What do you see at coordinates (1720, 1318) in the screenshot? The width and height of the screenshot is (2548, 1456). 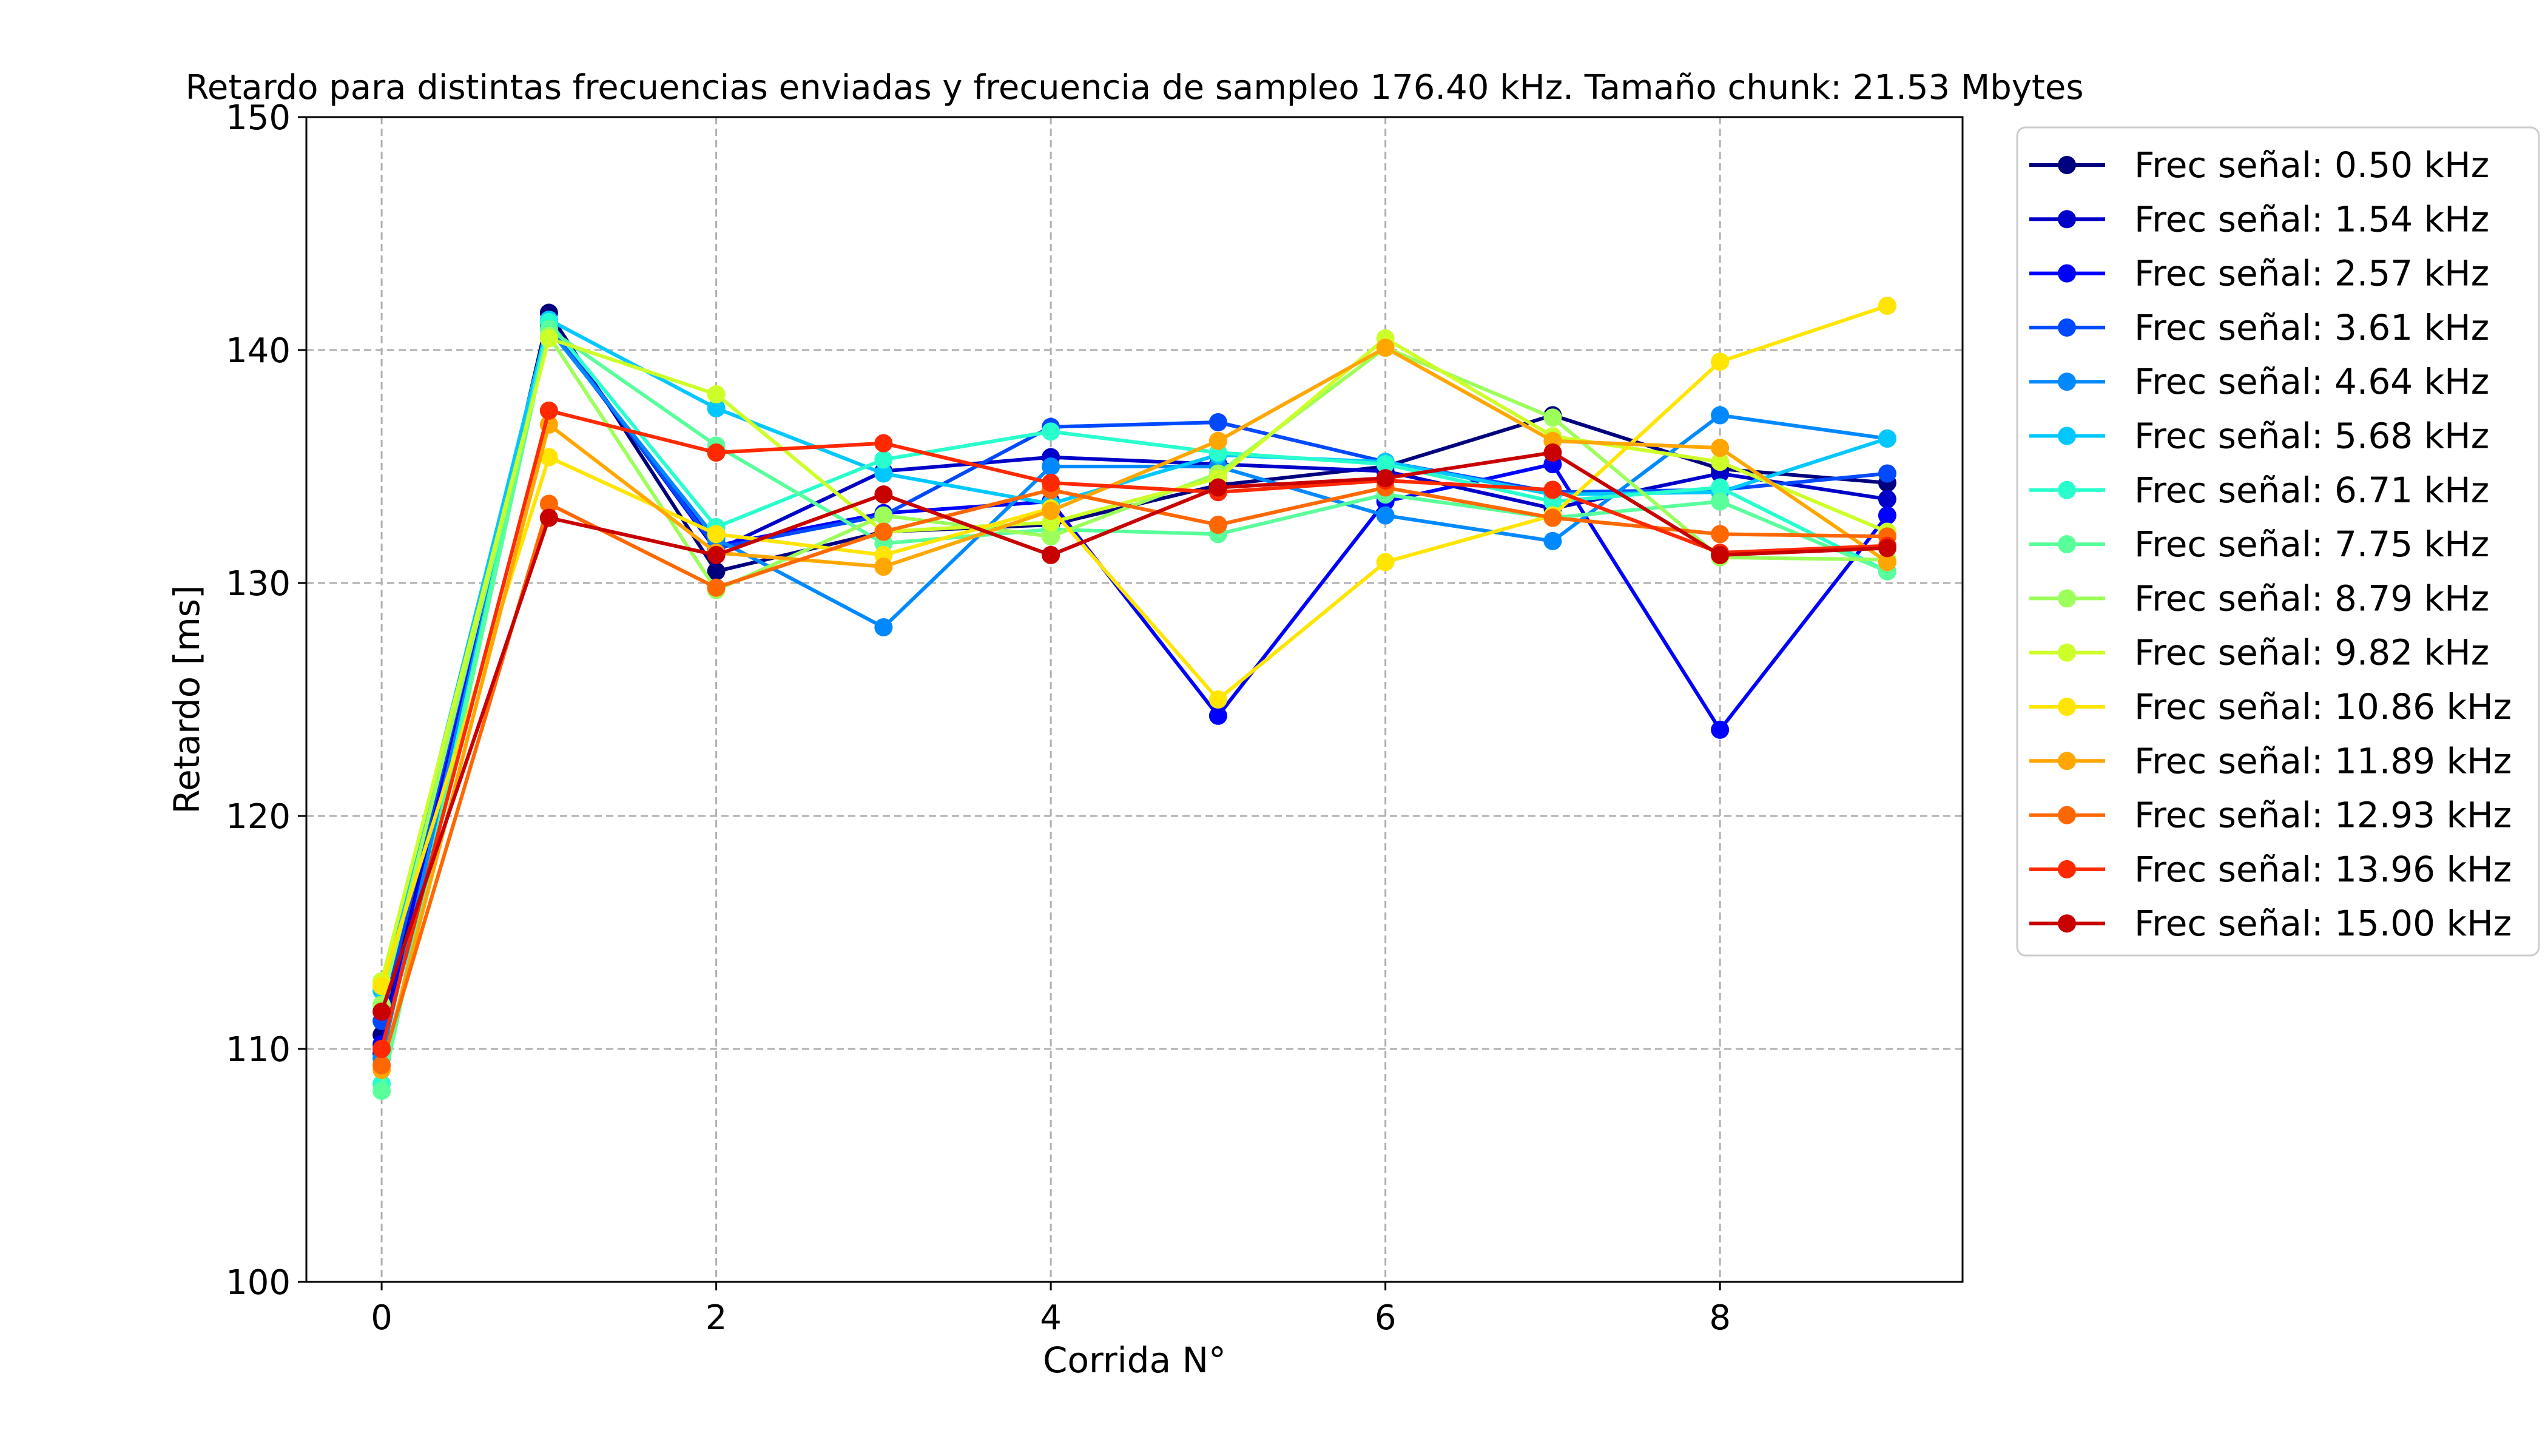 I see `x-tick-label: 8` at bounding box center [1720, 1318].